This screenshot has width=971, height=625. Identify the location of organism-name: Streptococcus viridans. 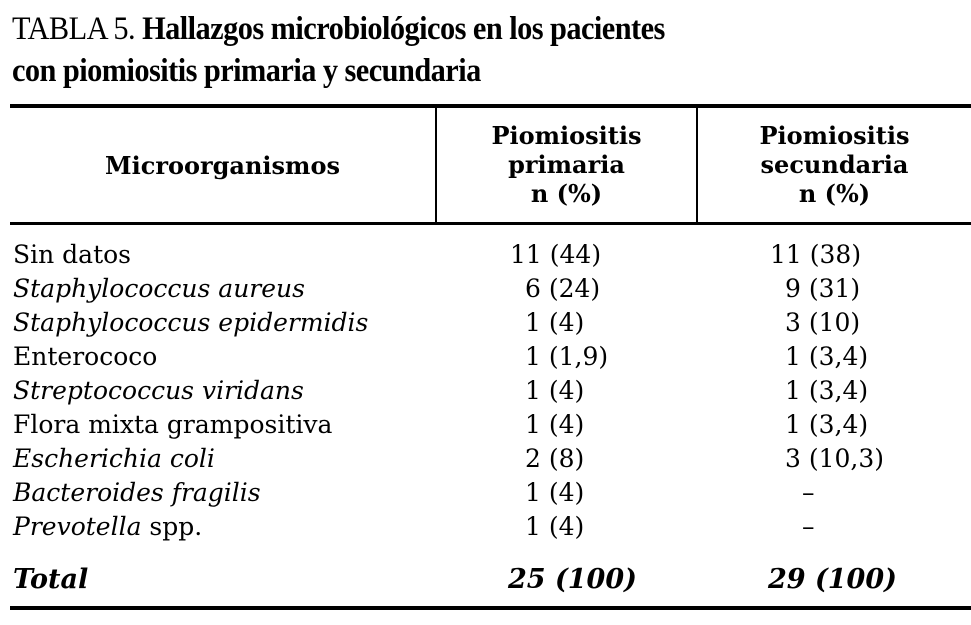
(158, 390).